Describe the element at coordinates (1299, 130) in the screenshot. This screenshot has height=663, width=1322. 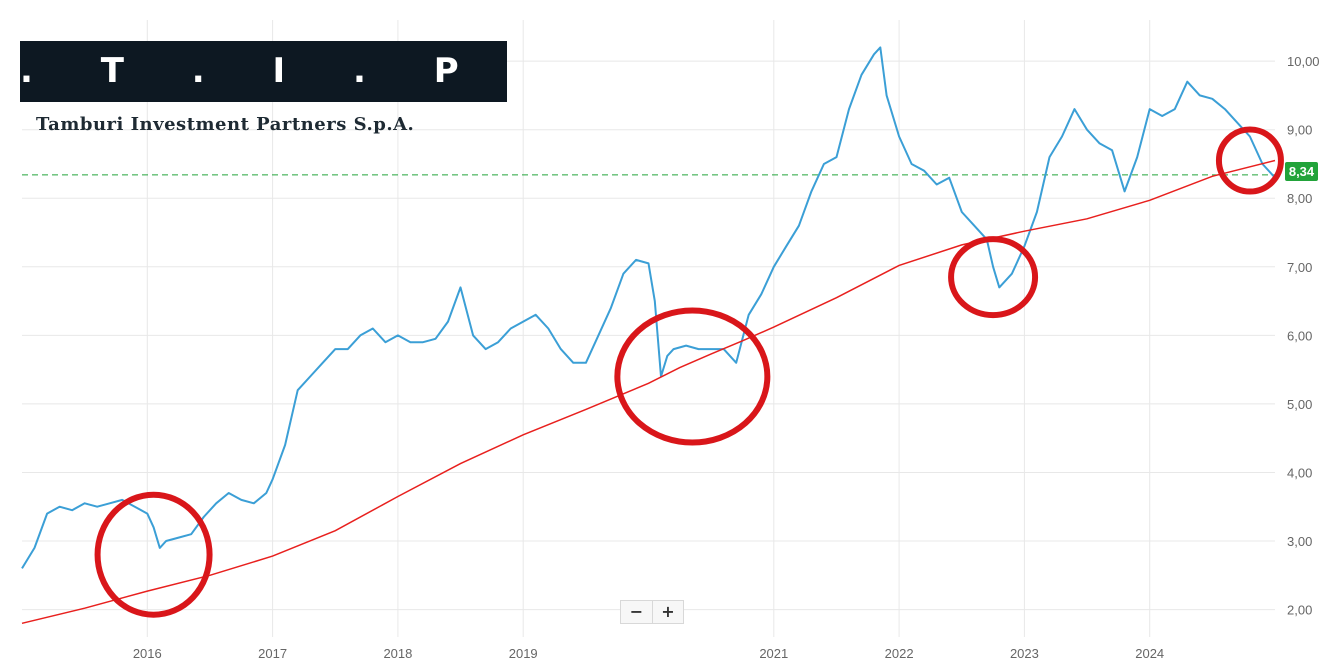
I see `y-tick-label: 9,00` at that location.